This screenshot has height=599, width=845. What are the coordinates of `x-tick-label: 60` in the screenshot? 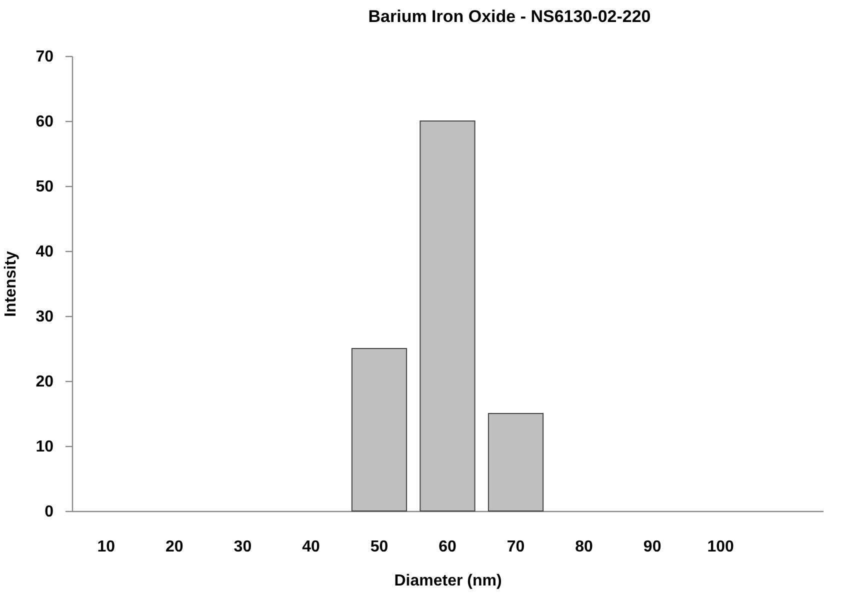 It's located at (447, 547).